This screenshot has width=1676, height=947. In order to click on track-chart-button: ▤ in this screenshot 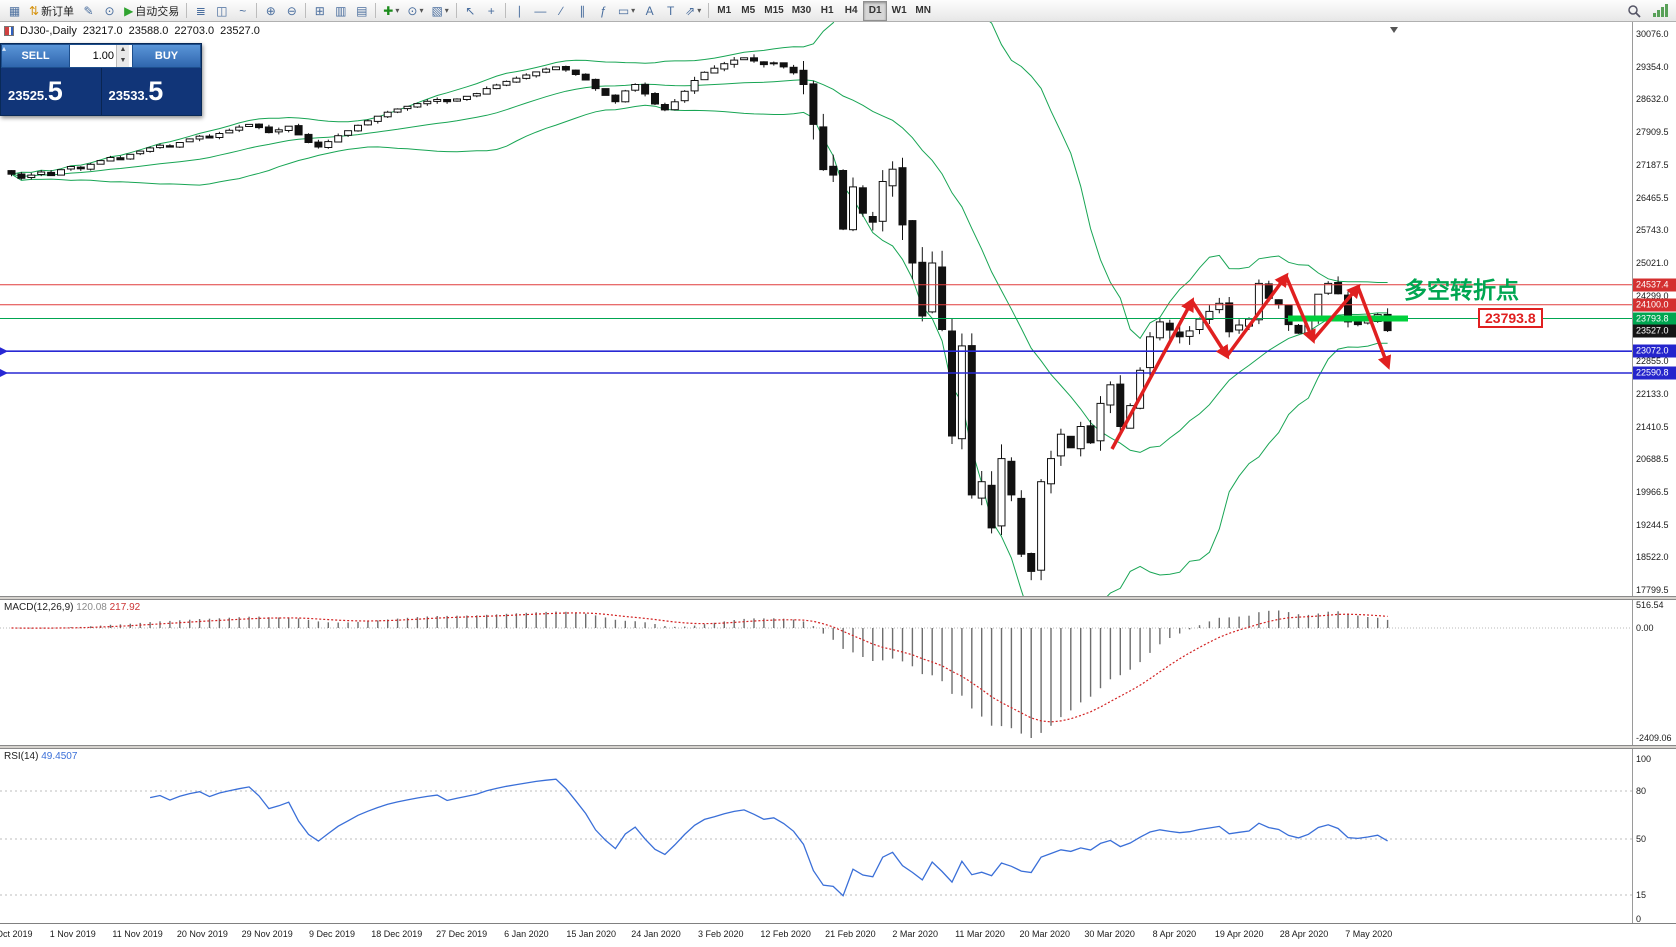, I will do `click(361, 11)`.